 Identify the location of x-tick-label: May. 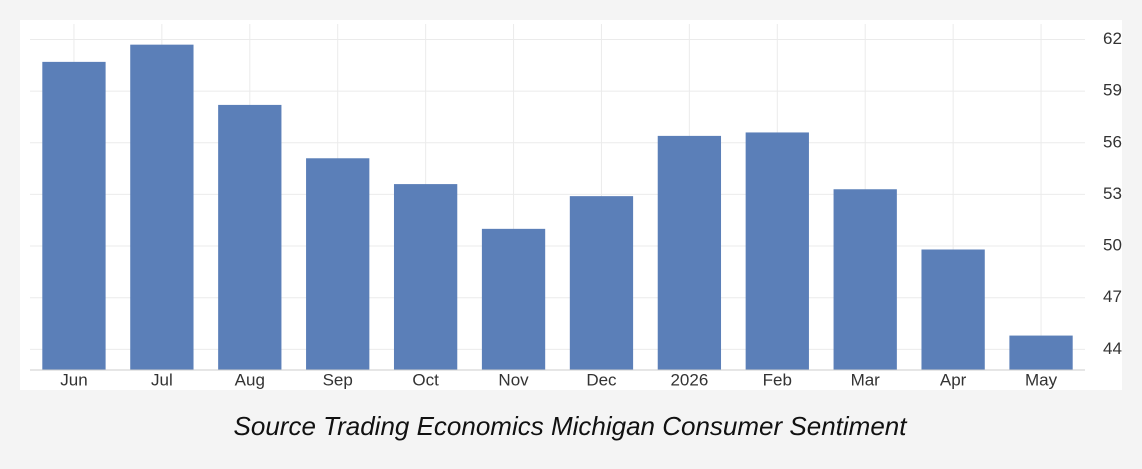
(1041, 379).